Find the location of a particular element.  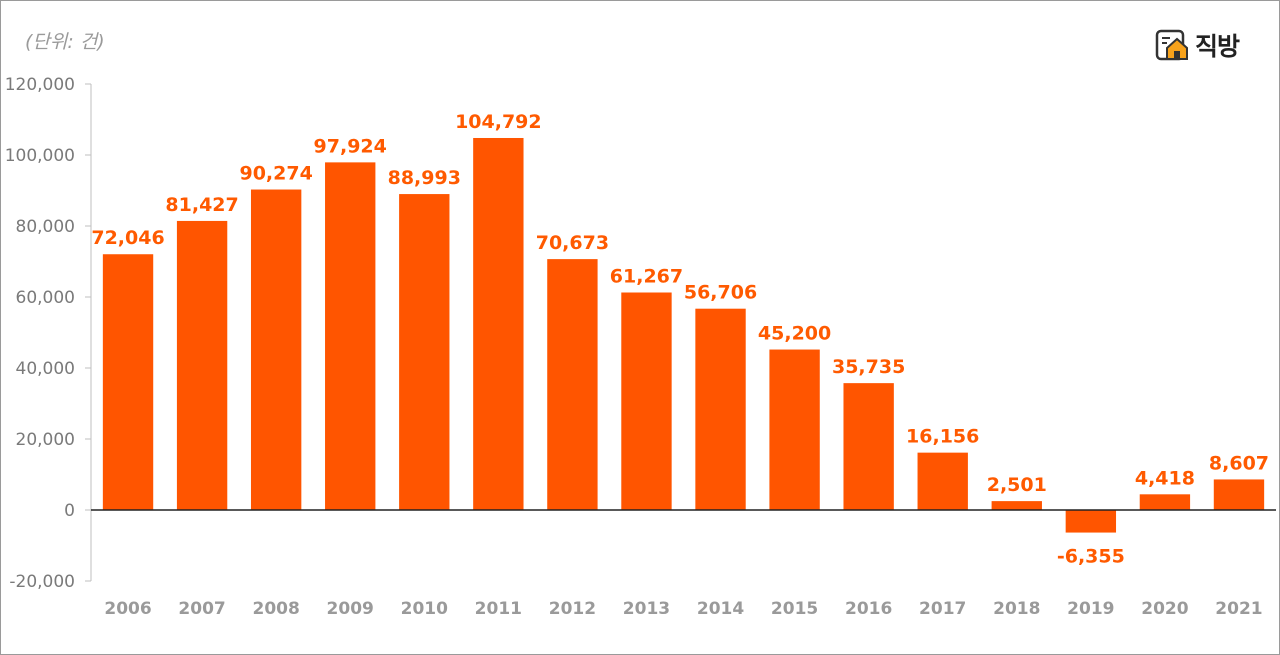

value-label-2013: 61,267 is located at coordinates (646, 277).